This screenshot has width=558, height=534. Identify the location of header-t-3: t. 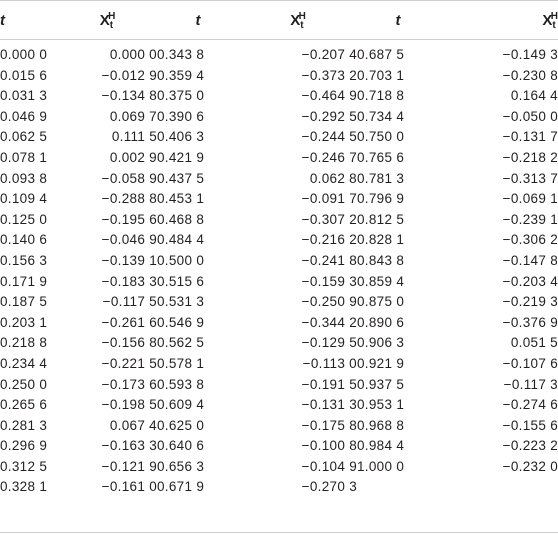
(398, 20).